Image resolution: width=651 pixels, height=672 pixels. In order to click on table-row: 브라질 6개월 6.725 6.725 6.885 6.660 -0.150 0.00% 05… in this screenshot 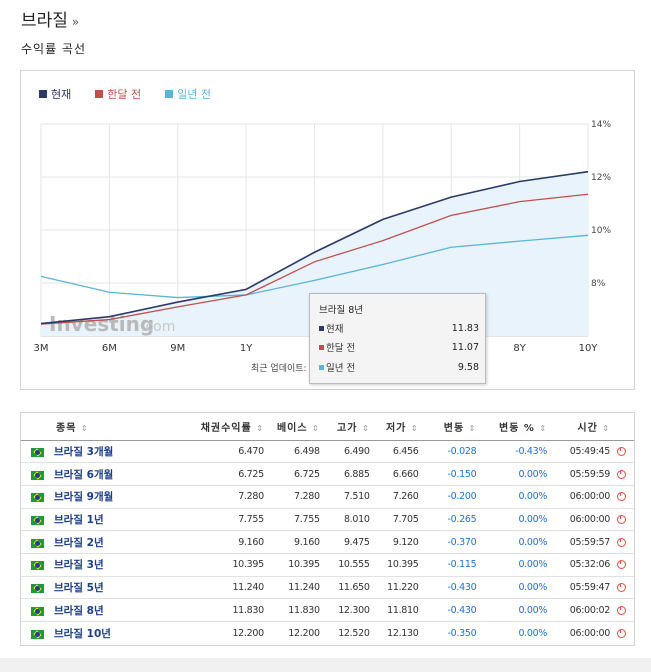, I will do `click(327, 474)`.